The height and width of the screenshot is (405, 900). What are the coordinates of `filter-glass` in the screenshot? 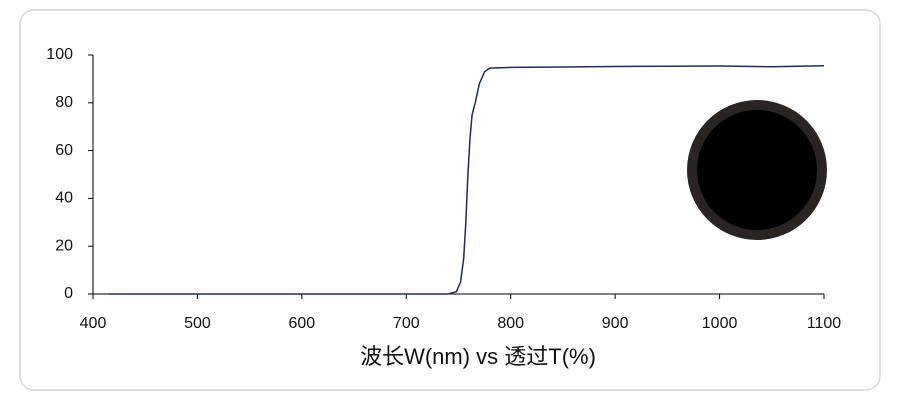 It's located at (757, 170).